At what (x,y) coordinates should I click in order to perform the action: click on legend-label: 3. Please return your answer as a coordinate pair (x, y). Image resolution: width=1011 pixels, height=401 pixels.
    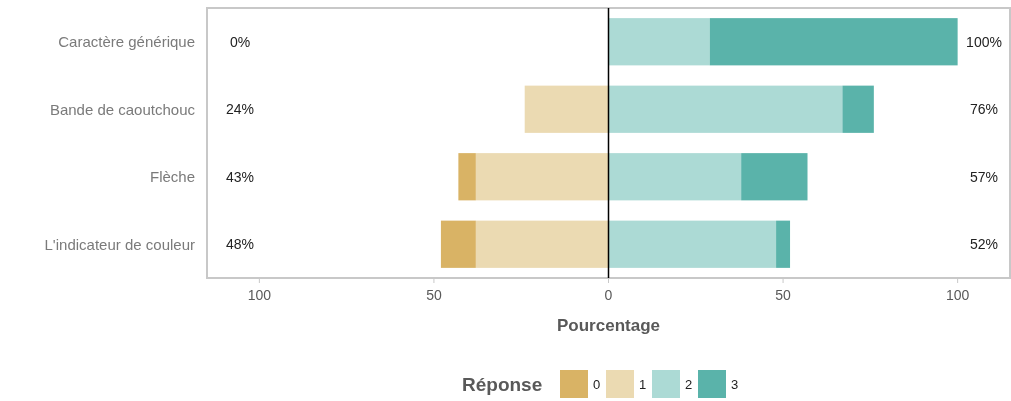
    Looking at the image, I should click on (735, 384).